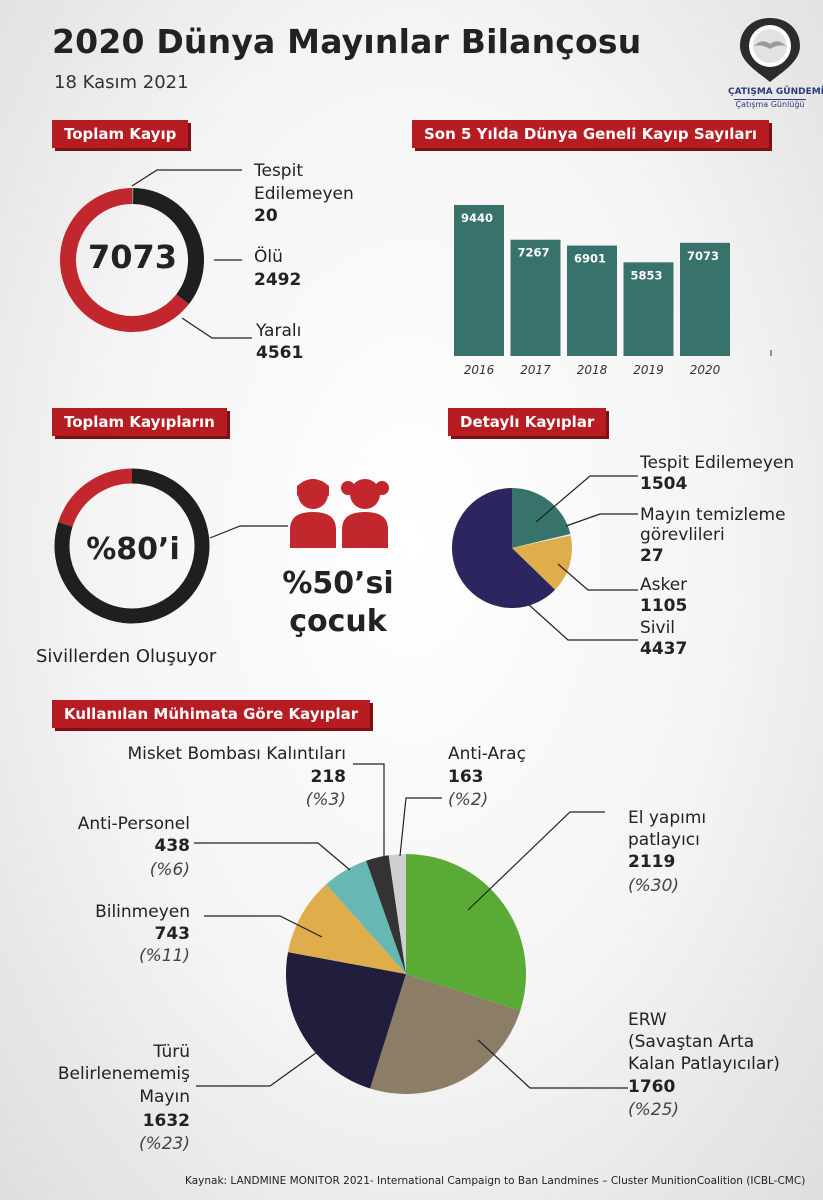  What do you see at coordinates (664, 649) in the screenshot?
I see `civil-value: 4437` at bounding box center [664, 649].